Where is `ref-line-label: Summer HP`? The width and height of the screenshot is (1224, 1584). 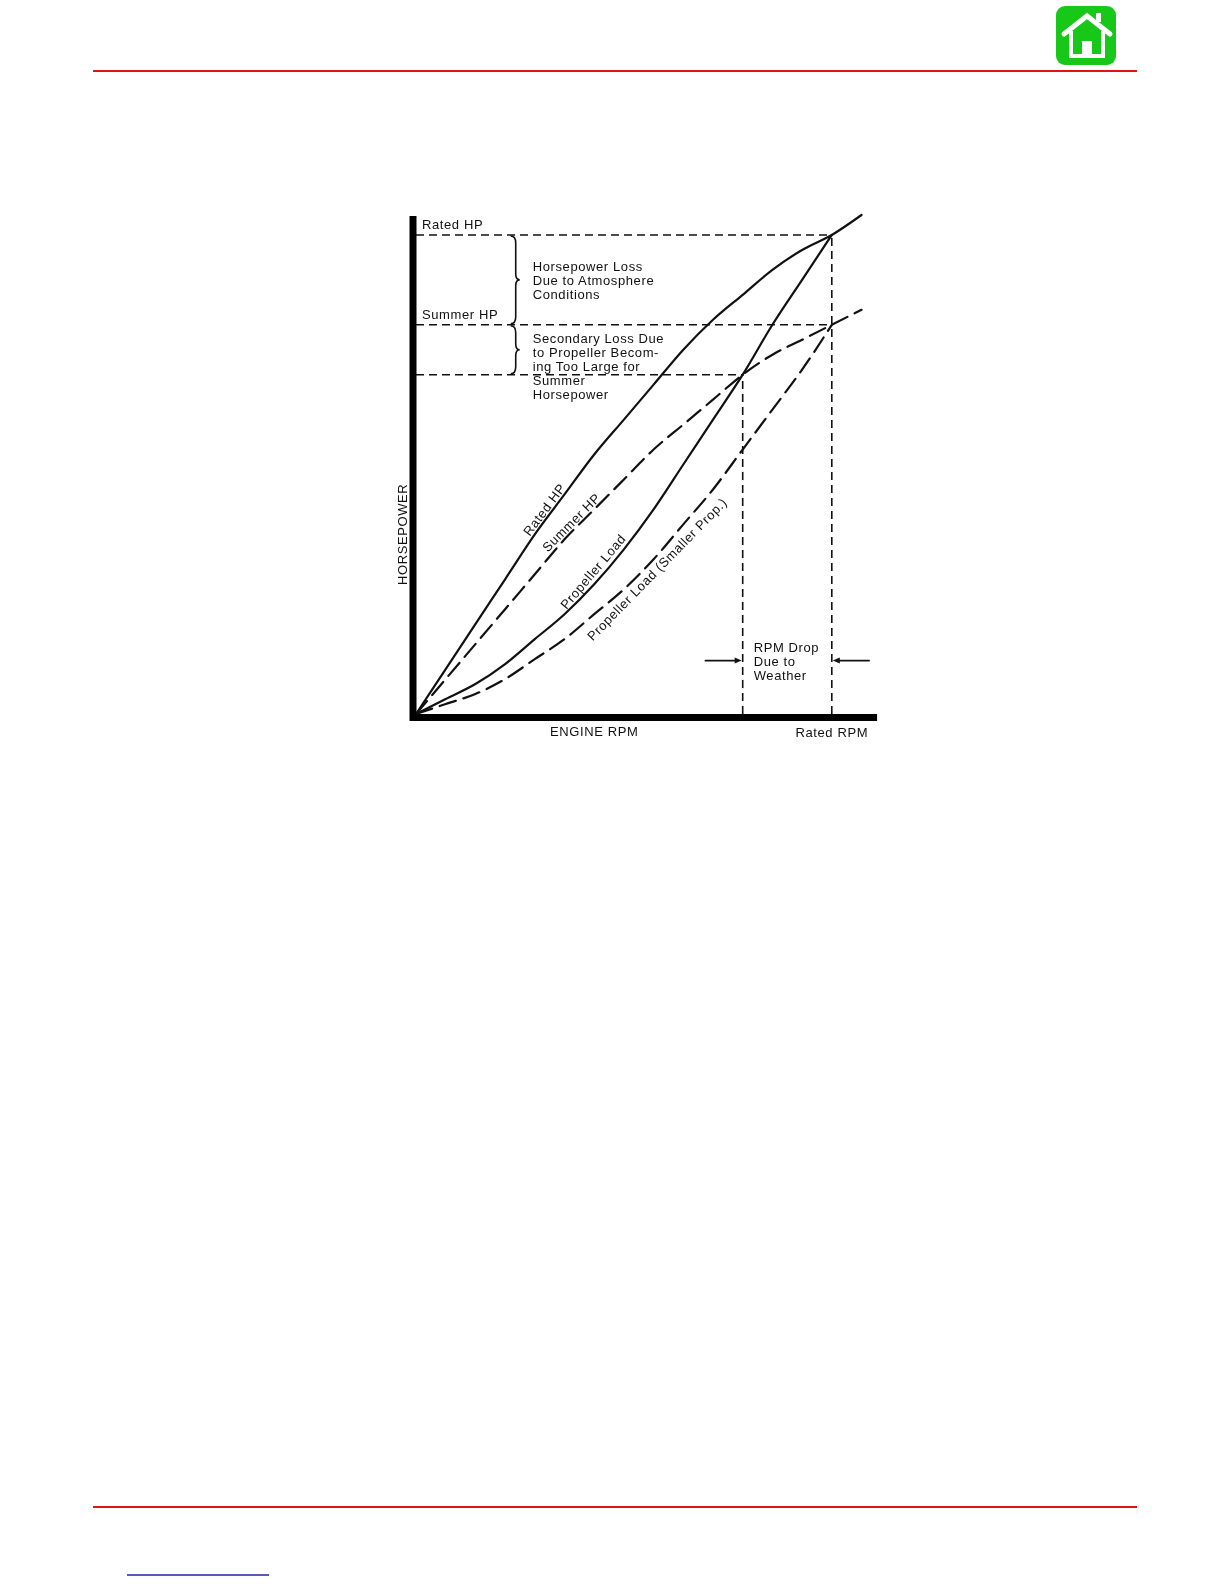 ref-line-label: Summer HP is located at coordinates (460, 314).